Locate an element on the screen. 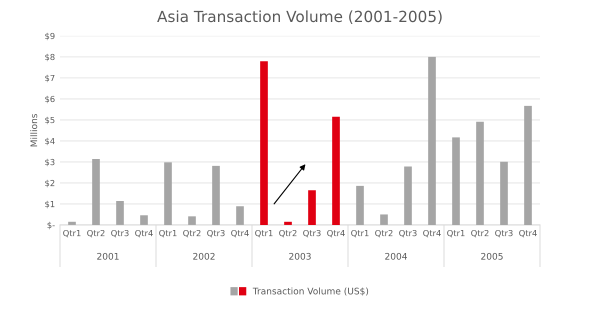 The image size is (600, 326). text: 2002 is located at coordinates (204, 256).